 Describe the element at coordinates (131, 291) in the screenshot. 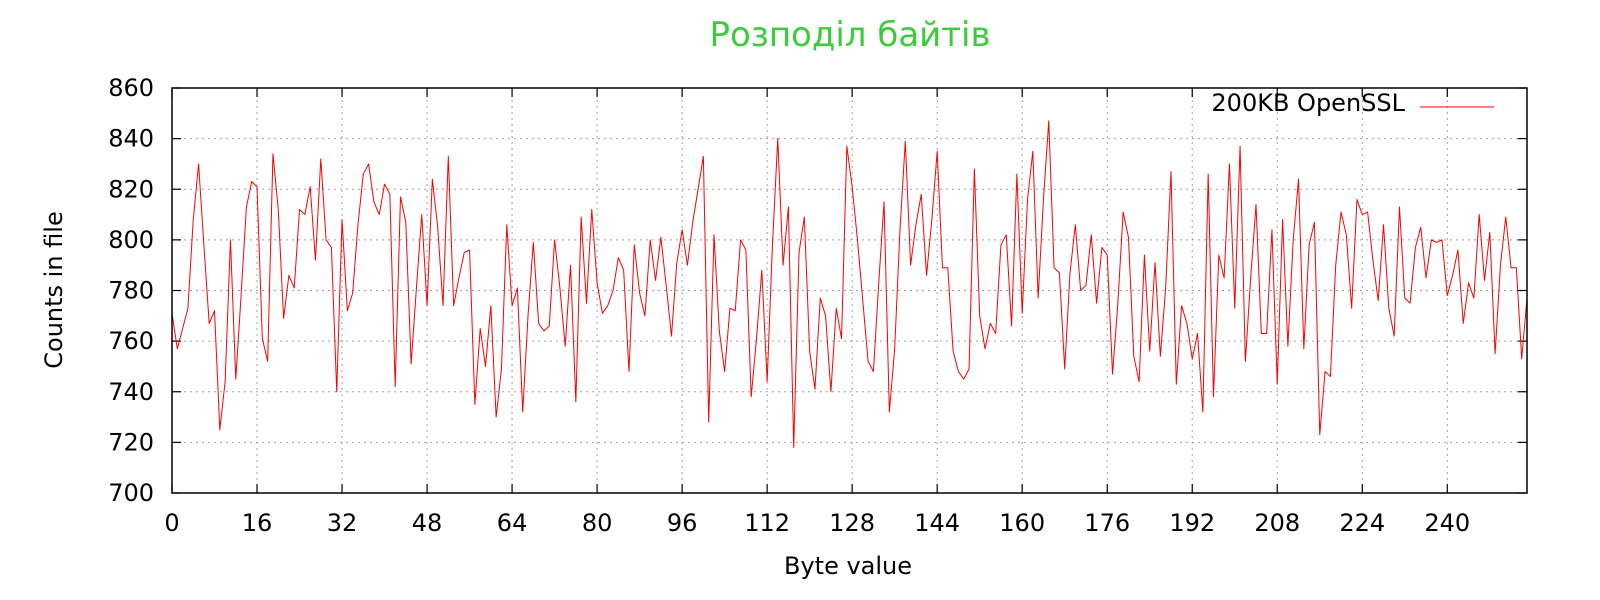

I see `y-tick-label: 780` at that location.